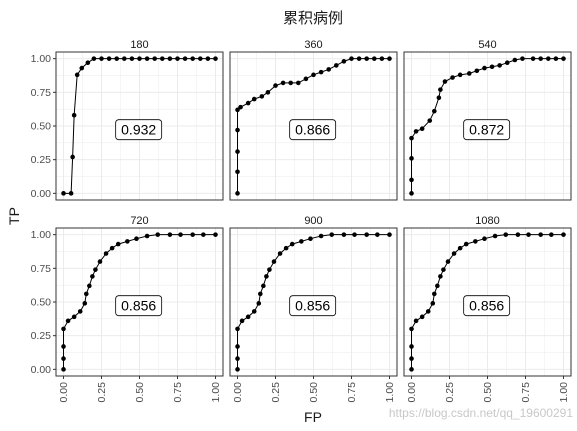  I want to click on auc-label: 0.932, so click(138, 130).